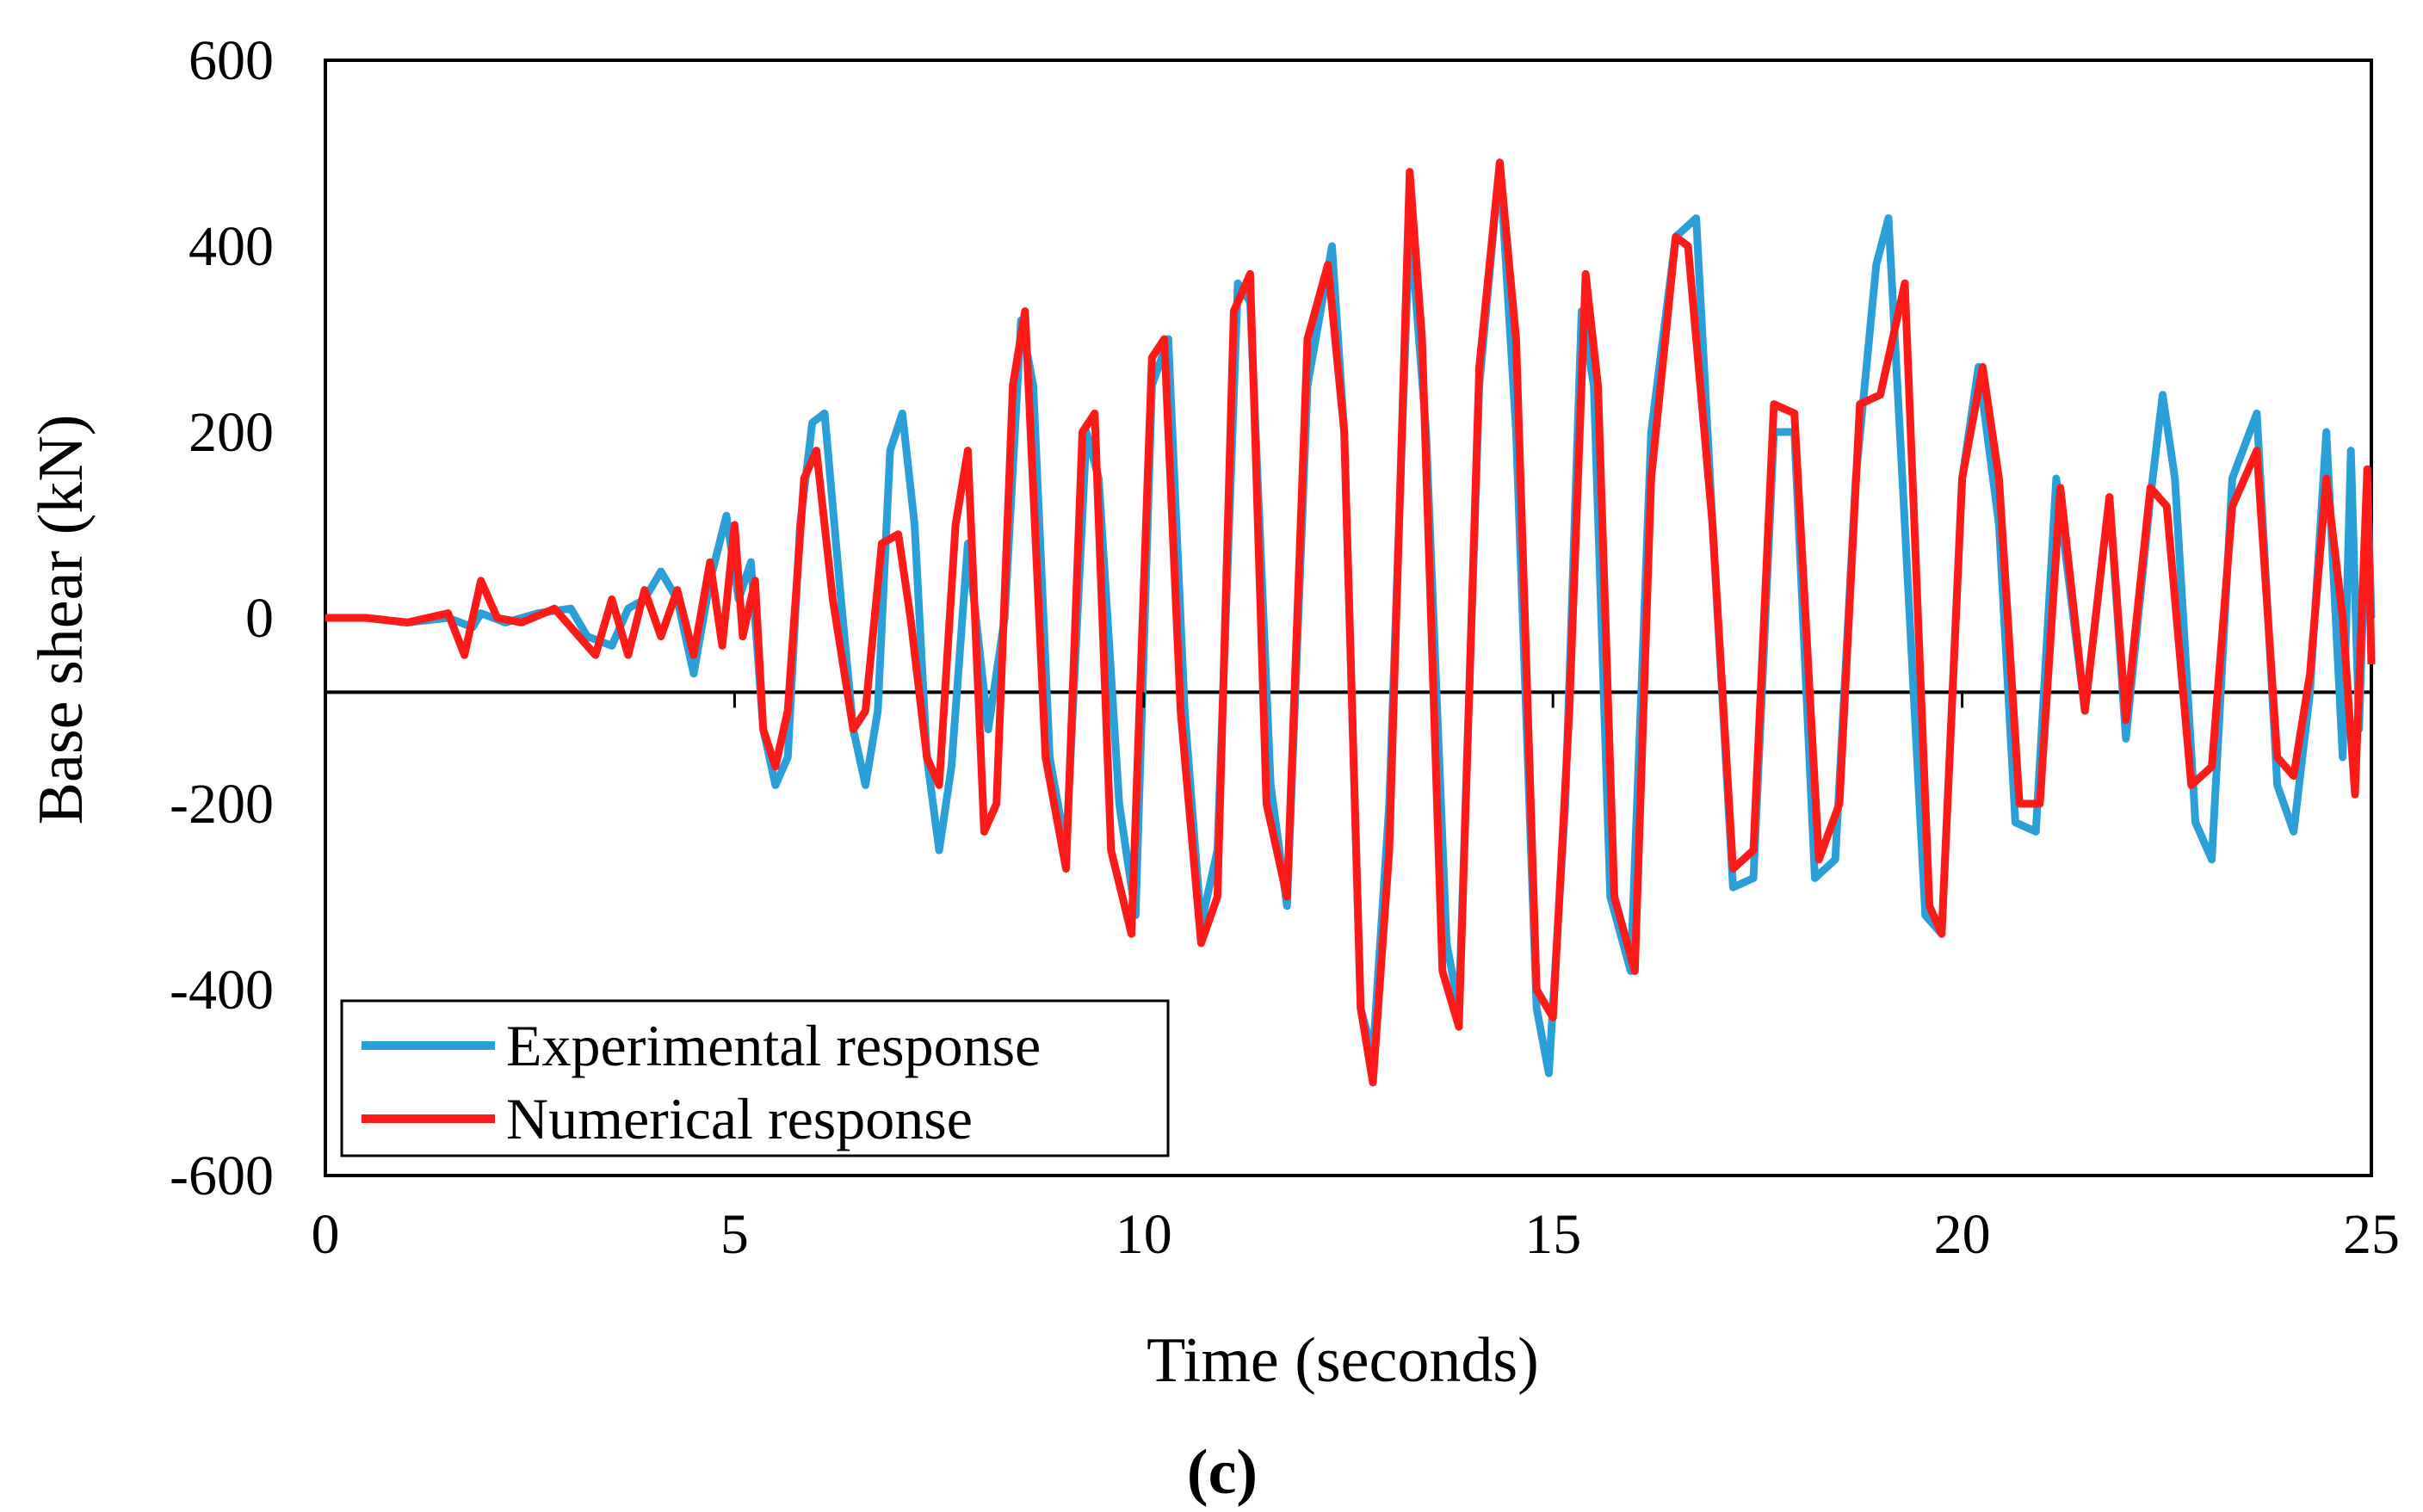  Describe the element at coordinates (1222, 1472) in the screenshot. I see `panel-label: (c)` at that location.